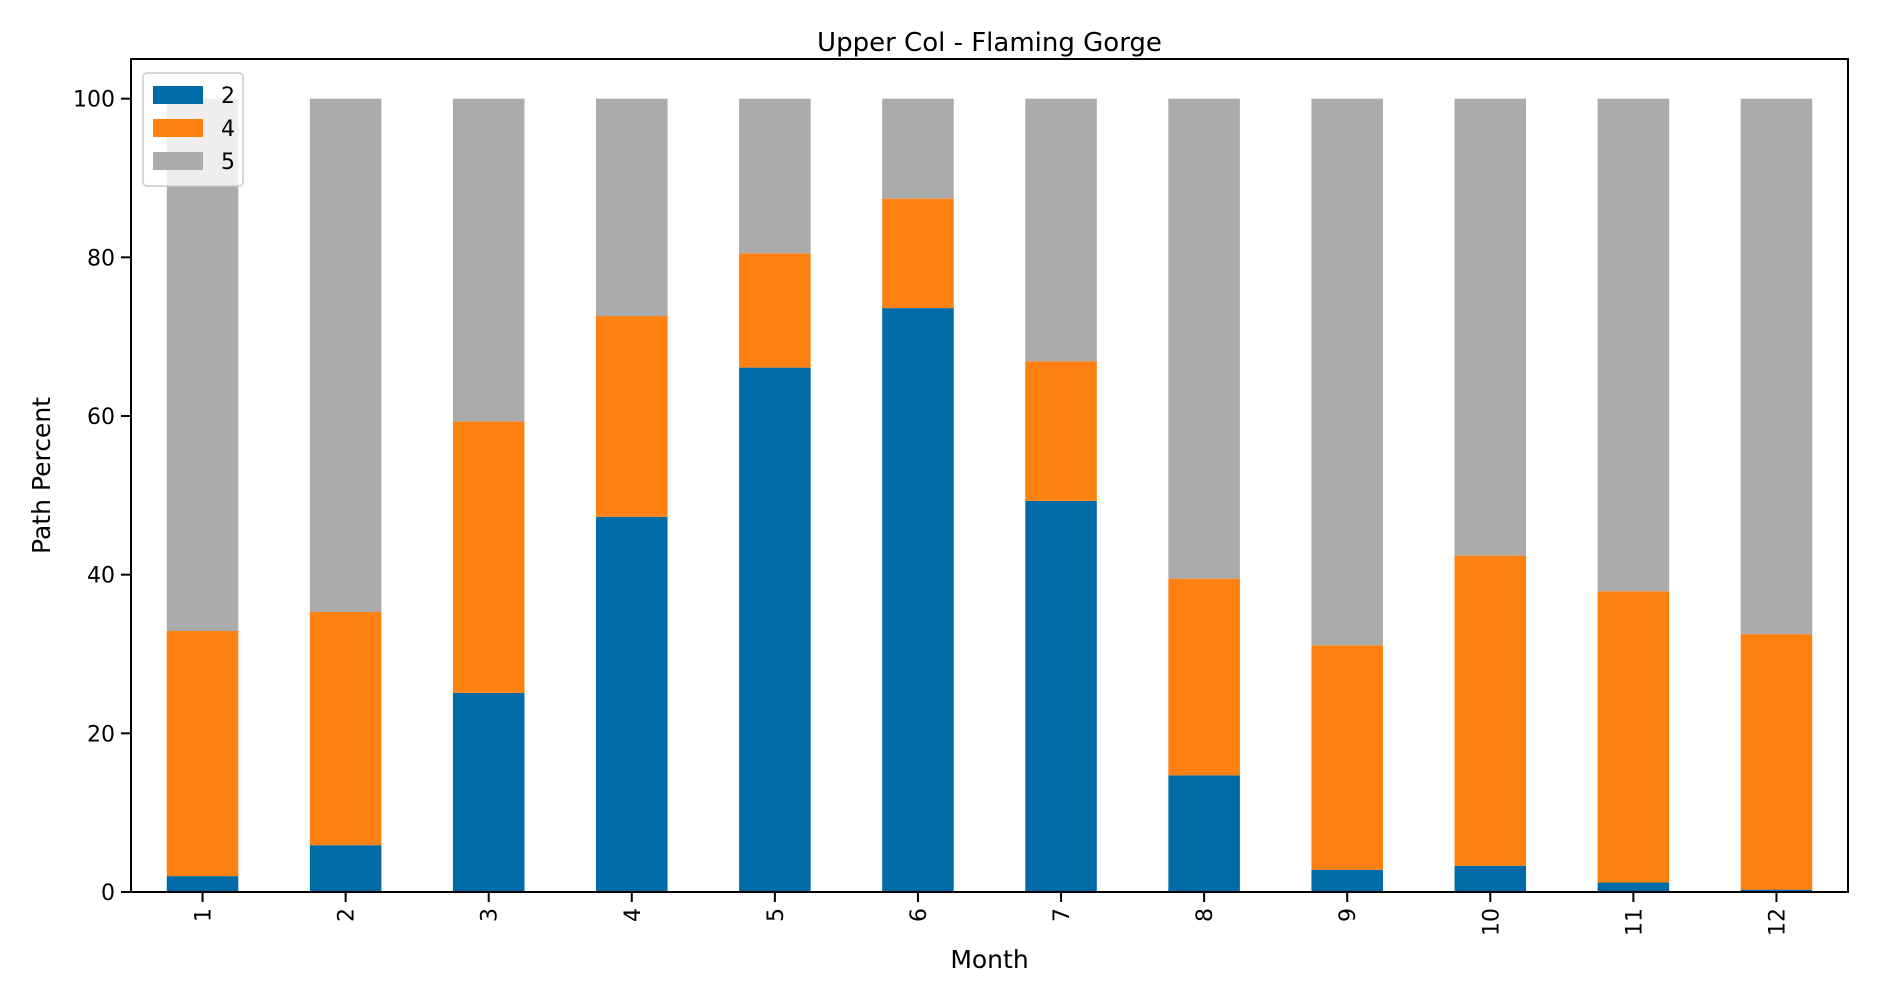  What do you see at coordinates (228, 162) in the screenshot?
I see `legend-label-5: 5` at bounding box center [228, 162].